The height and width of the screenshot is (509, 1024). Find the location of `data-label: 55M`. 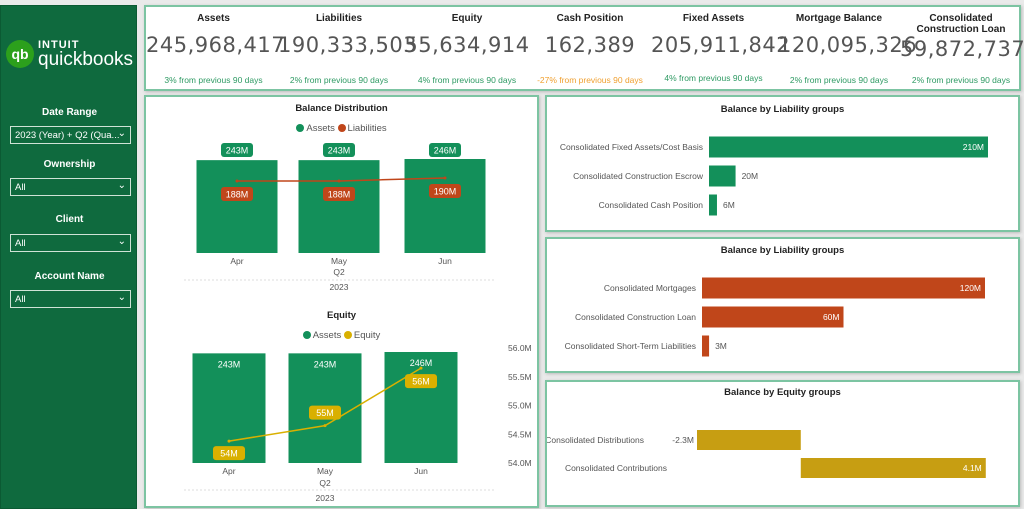

data-label: 55M is located at coordinates (325, 413).